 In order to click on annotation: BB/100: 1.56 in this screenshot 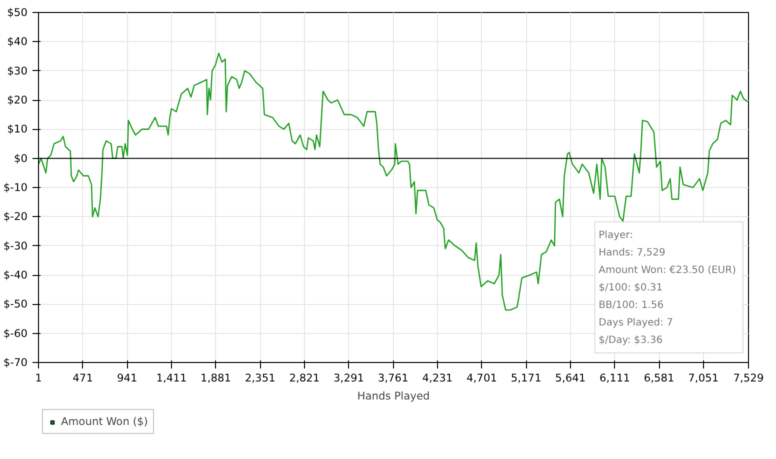, I will do `click(631, 305)`.